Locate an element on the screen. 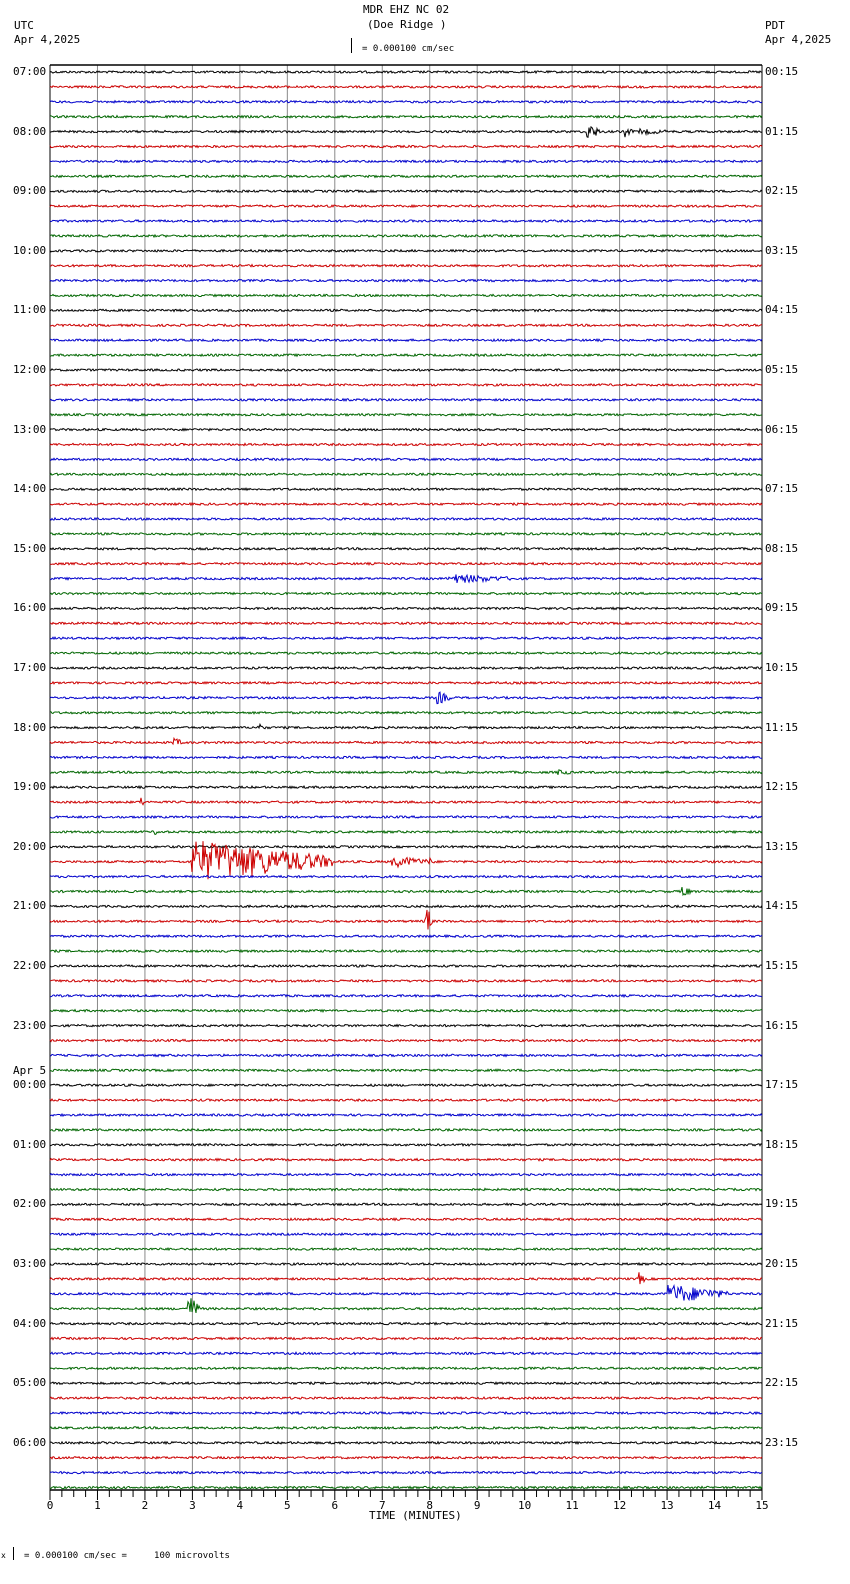  pdt-hour-label: 09:15 is located at coordinates (782, 608).